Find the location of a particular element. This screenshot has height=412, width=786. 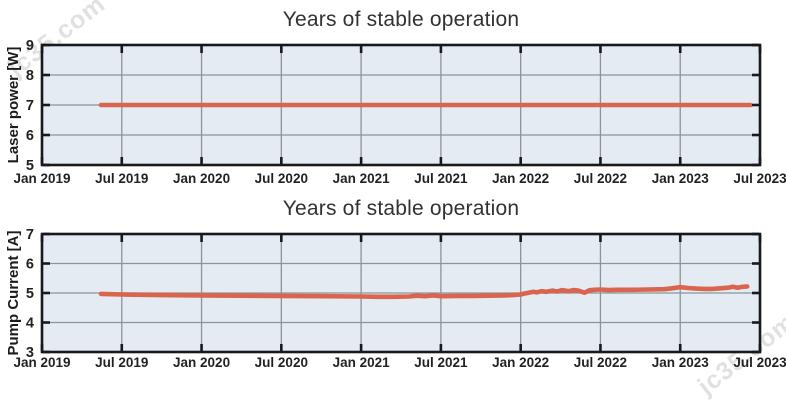

svg-text: 4 is located at coordinates (30, 324).